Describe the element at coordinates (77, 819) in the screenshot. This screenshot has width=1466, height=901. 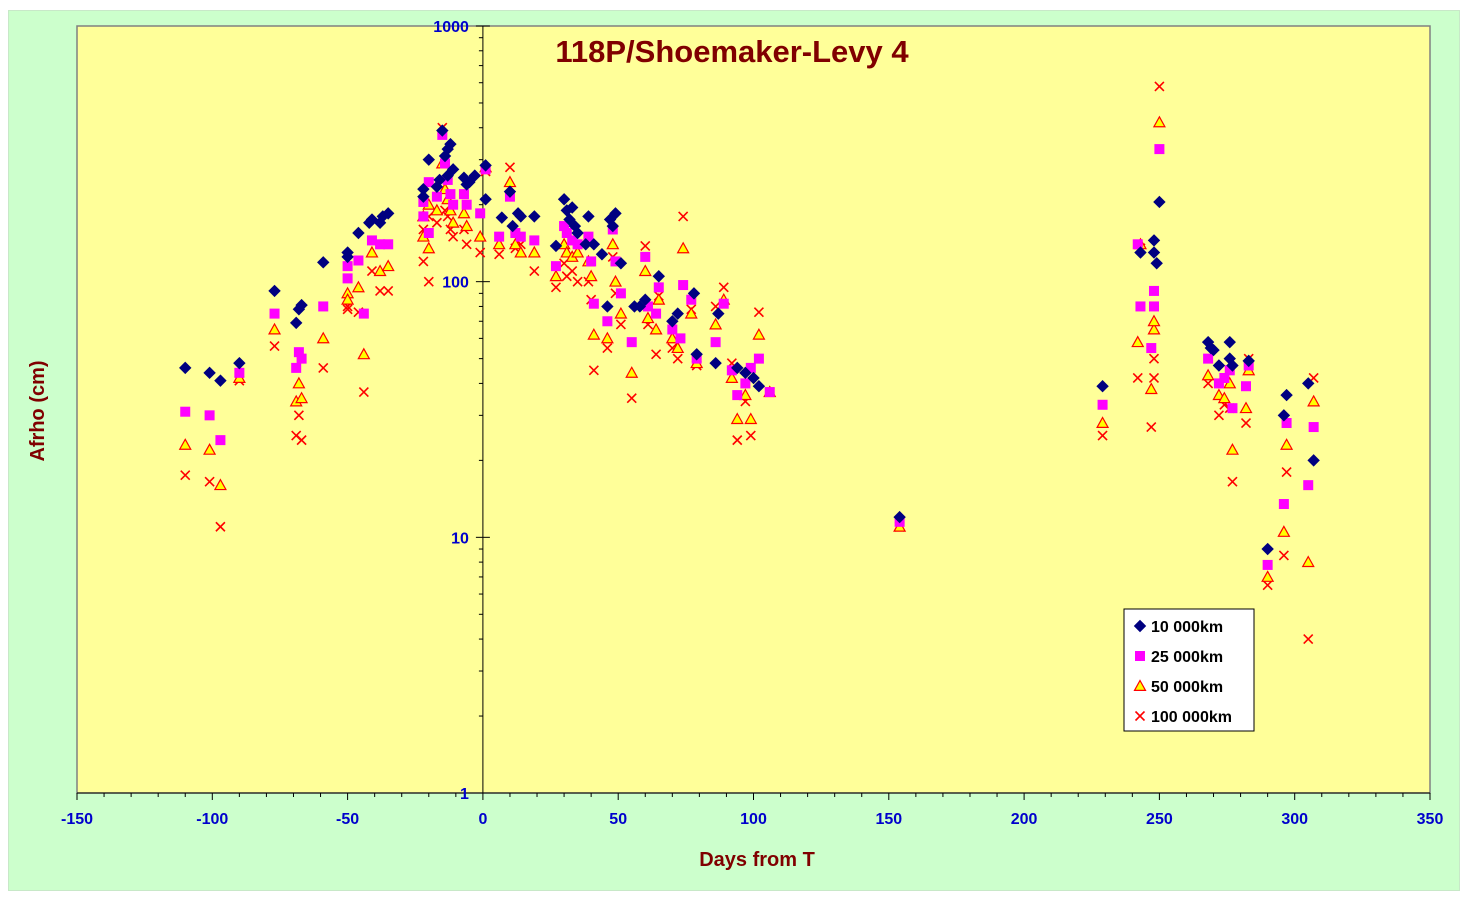
I see `x-tick-label: -150` at that location.